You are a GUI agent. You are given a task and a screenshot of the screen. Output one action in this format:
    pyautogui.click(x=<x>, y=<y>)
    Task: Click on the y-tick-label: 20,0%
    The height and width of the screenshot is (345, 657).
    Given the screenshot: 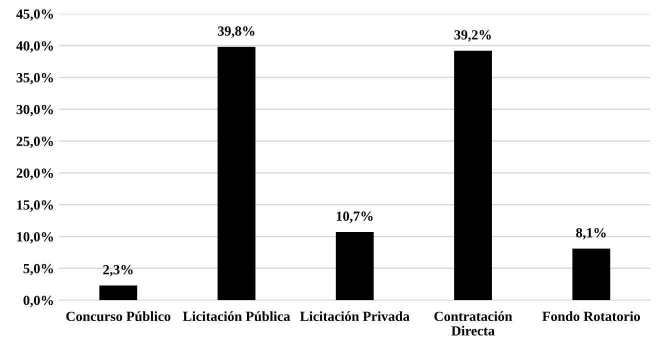 What is the action you would take?
    pyautogui.click(x=34, y=174)
    